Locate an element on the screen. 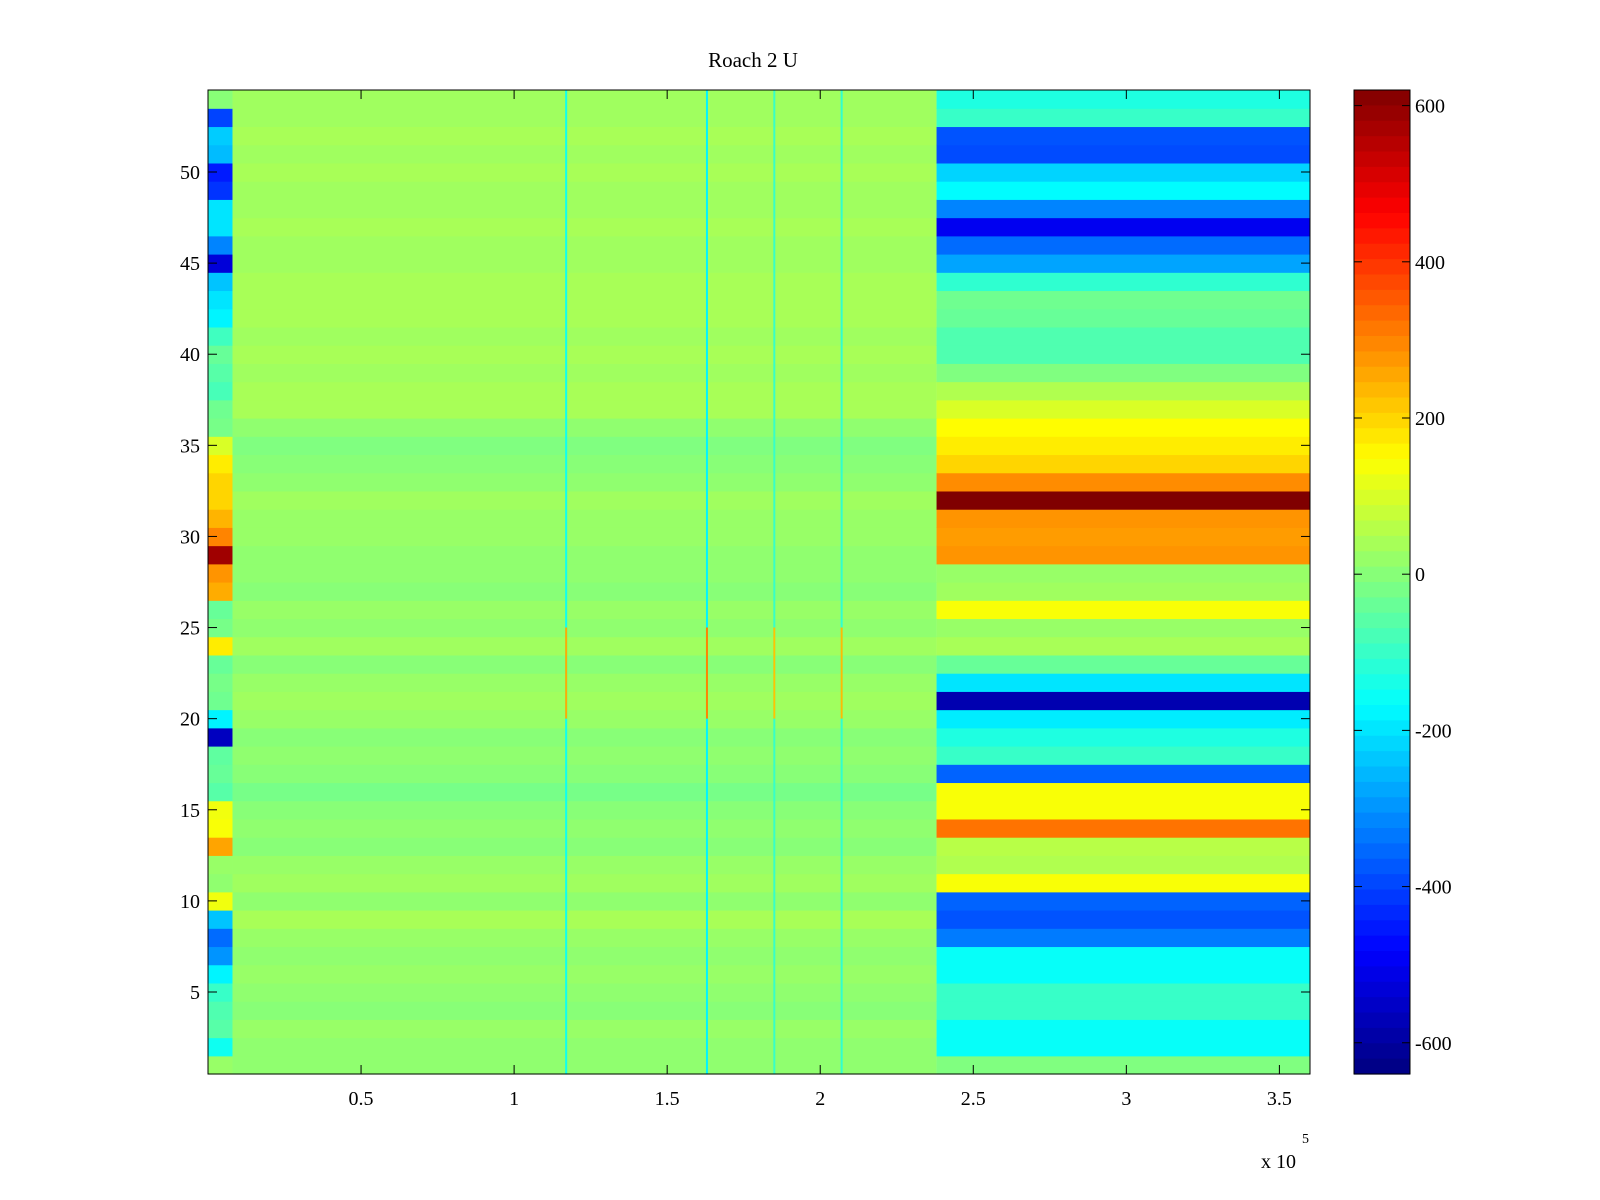 The height and width of the screenshot is (1200, 1600). colorbar-border is located at coordinates (1382, 582).